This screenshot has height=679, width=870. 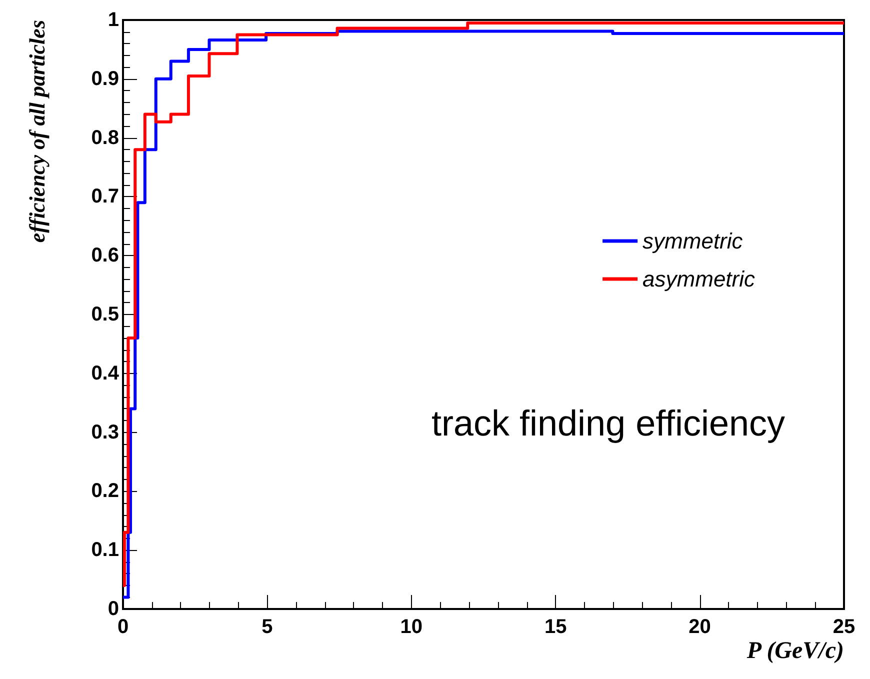 What do you see at coordinates (411, 627) in the screenshot?
I see `x-tick-label: 10` at bounding box center [411, 627].